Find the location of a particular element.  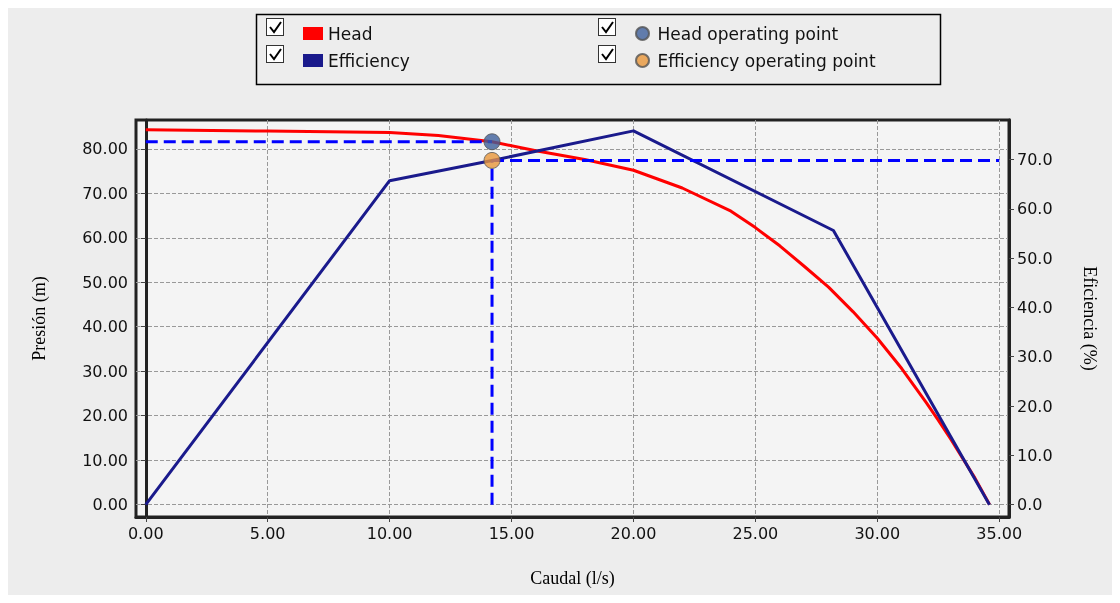

y-tick-label: 20.00 is located at coordinates (105, 416).